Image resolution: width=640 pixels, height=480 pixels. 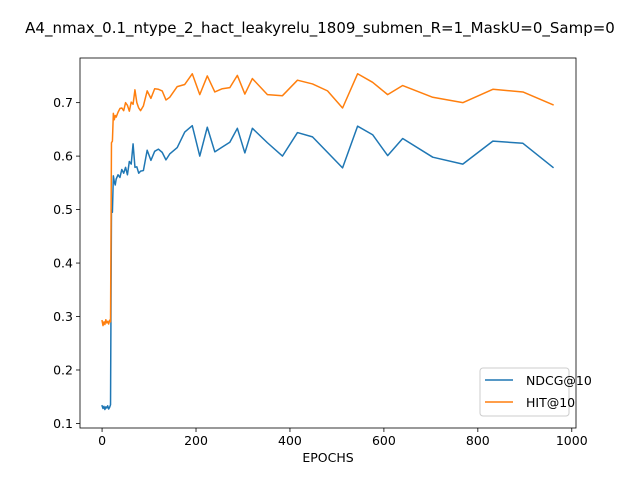 I want to click on x-tick-label: 1000, so click(x=572, y=440).